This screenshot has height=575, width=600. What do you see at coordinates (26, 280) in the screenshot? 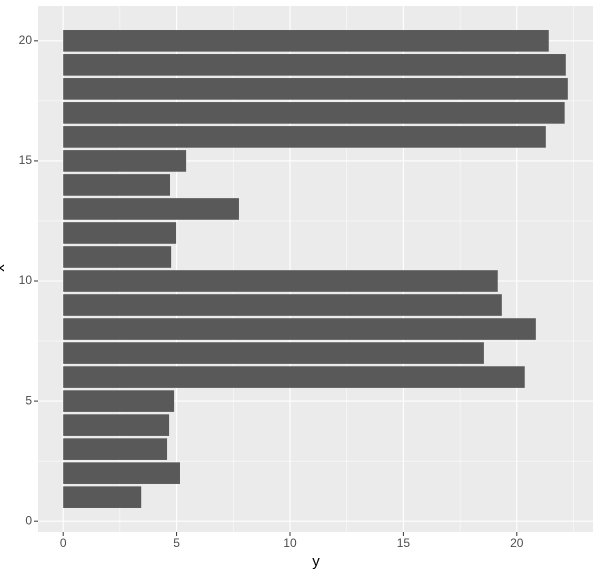
I see `y-tick-label: 10` at bounding box center [26, 280].